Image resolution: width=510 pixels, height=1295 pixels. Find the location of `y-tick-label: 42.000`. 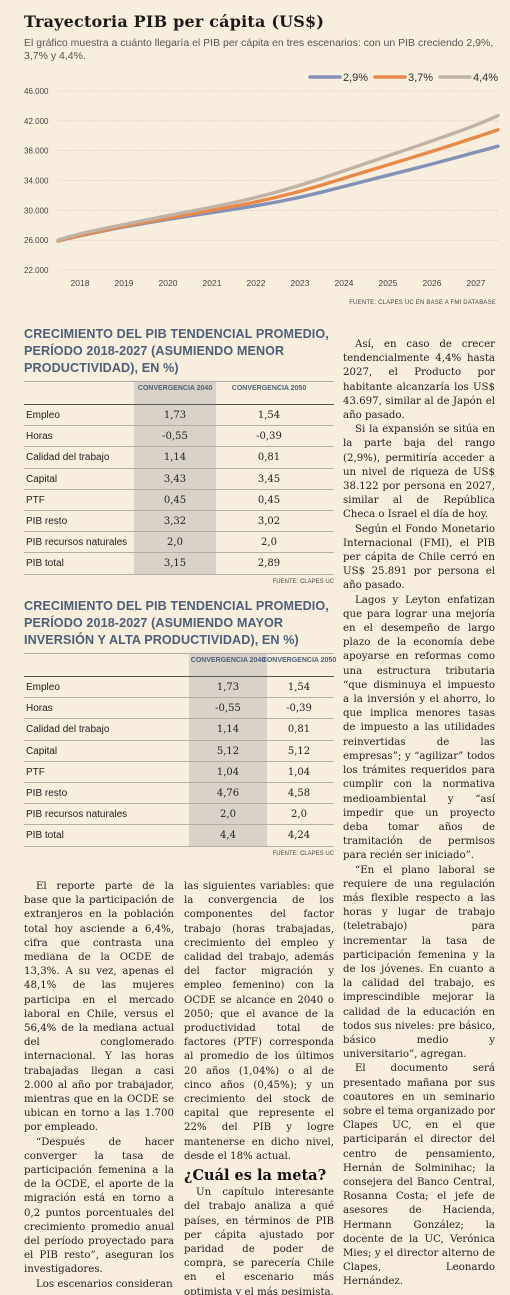

y-tick-label: 42.000 is located at coordinates (36, 121).